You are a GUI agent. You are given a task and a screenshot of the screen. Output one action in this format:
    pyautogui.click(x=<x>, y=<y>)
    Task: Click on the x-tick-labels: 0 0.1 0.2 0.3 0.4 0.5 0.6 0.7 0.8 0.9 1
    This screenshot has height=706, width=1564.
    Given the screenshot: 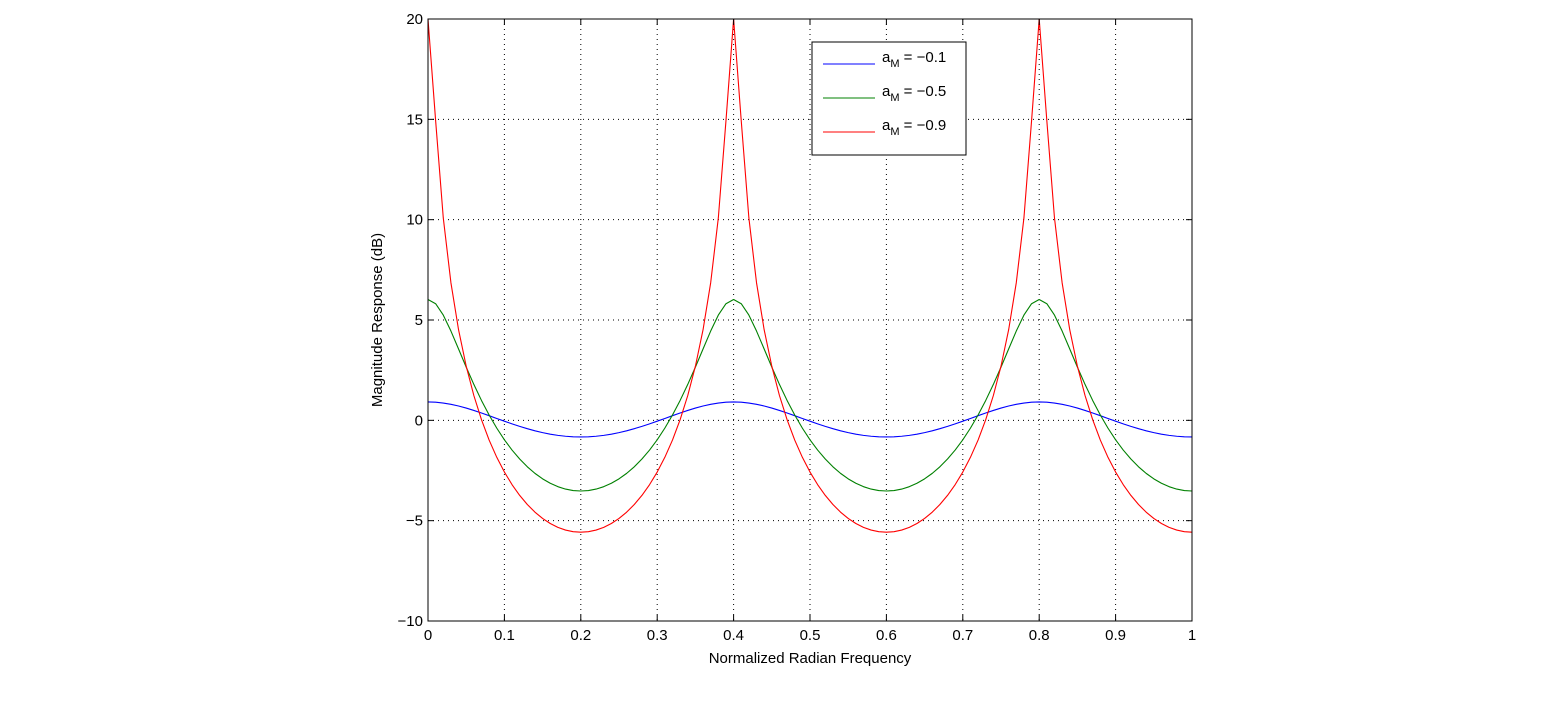 What is the action you would take?
    pyautogui.click(x=810, y=635)
    